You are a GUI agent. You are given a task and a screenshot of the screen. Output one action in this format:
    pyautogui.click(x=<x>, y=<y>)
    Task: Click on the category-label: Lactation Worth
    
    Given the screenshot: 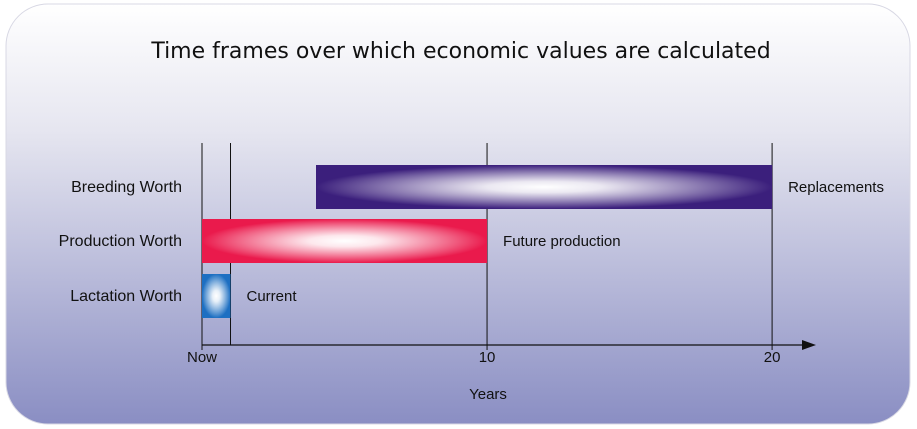 What is the action you would take?
    pyautogui.click(x=126, y=296)
    